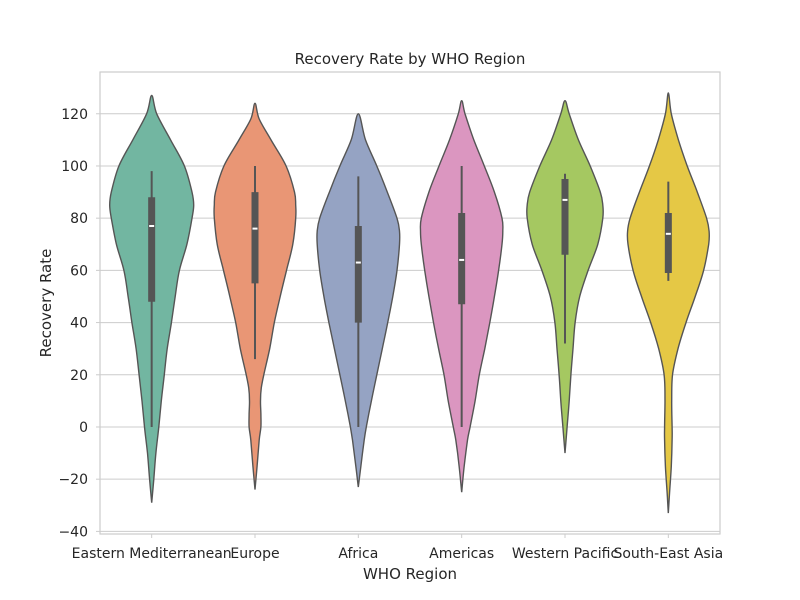 The height and width of the screenshot is (600, 800). I want to click on y-tick-label: 40, so click(79, 324).